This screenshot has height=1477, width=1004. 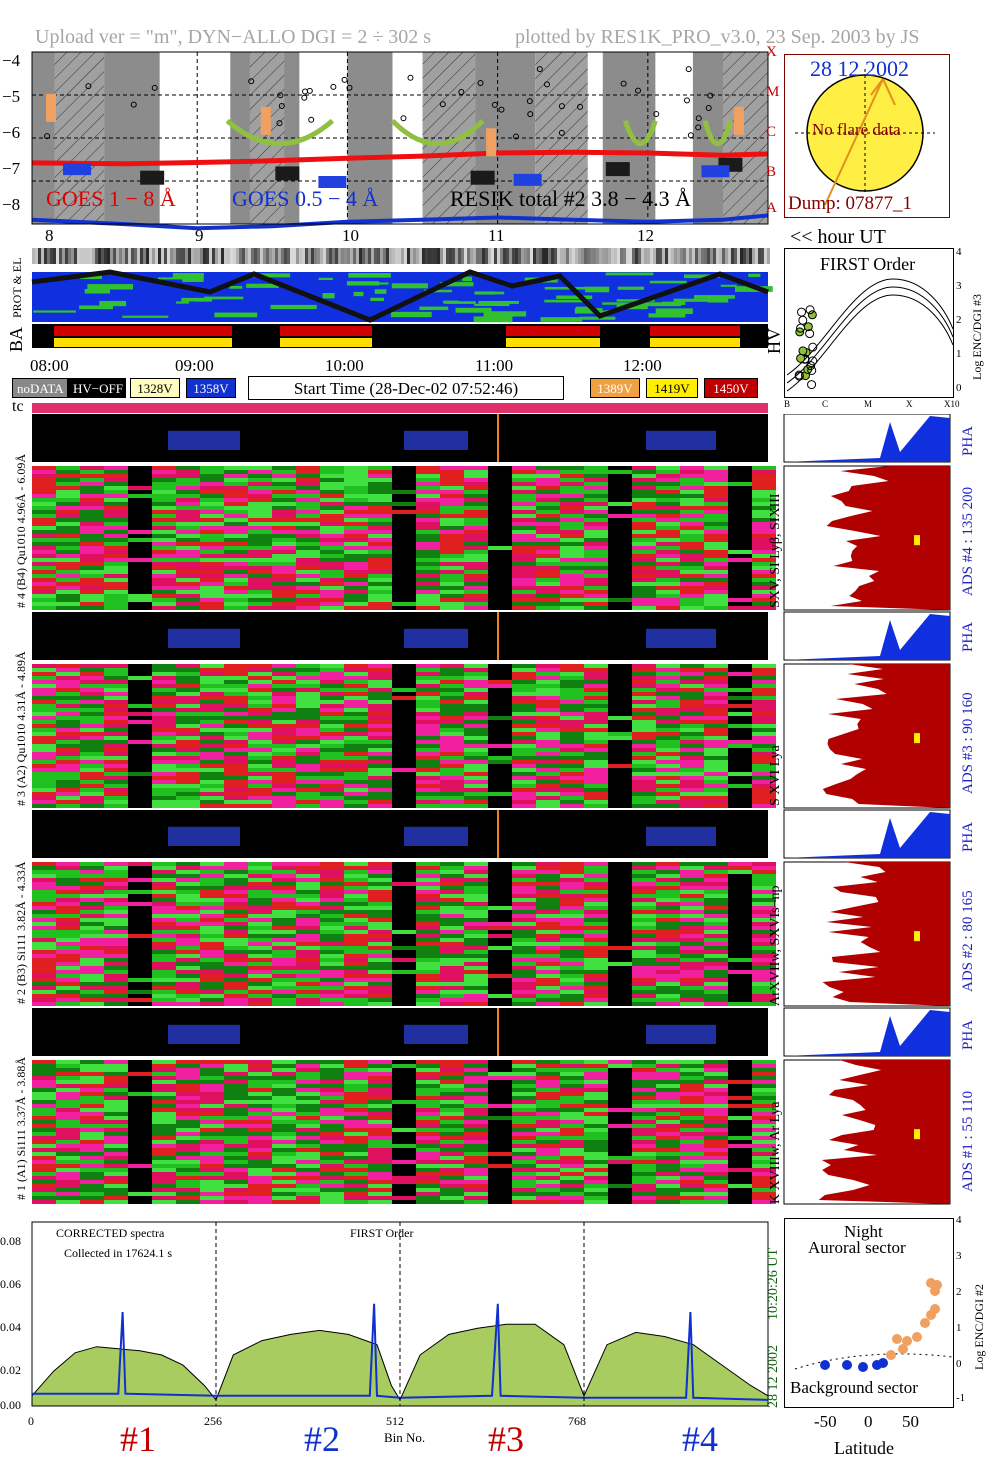 I want to click on fo-point, so click(x=812, y=315).